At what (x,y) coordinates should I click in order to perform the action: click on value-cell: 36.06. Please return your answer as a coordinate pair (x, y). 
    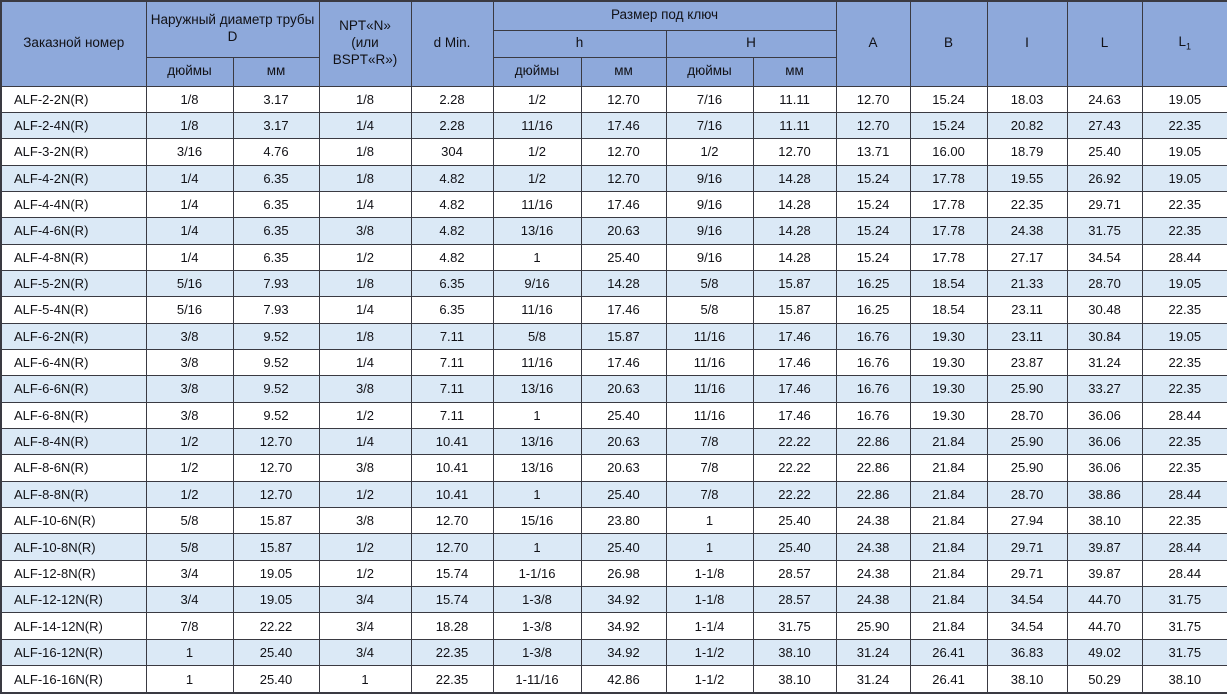
    Looking at the image, I should click on (1104, 441).